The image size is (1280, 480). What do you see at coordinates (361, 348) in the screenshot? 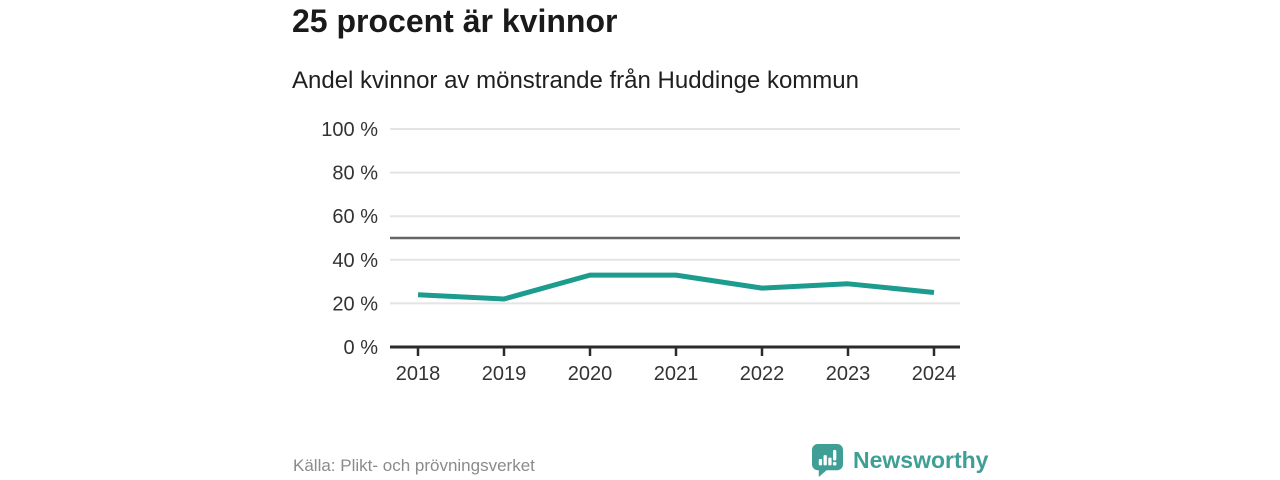
I see `y-tick-label: 0 %` at bounding box center [361, 348].